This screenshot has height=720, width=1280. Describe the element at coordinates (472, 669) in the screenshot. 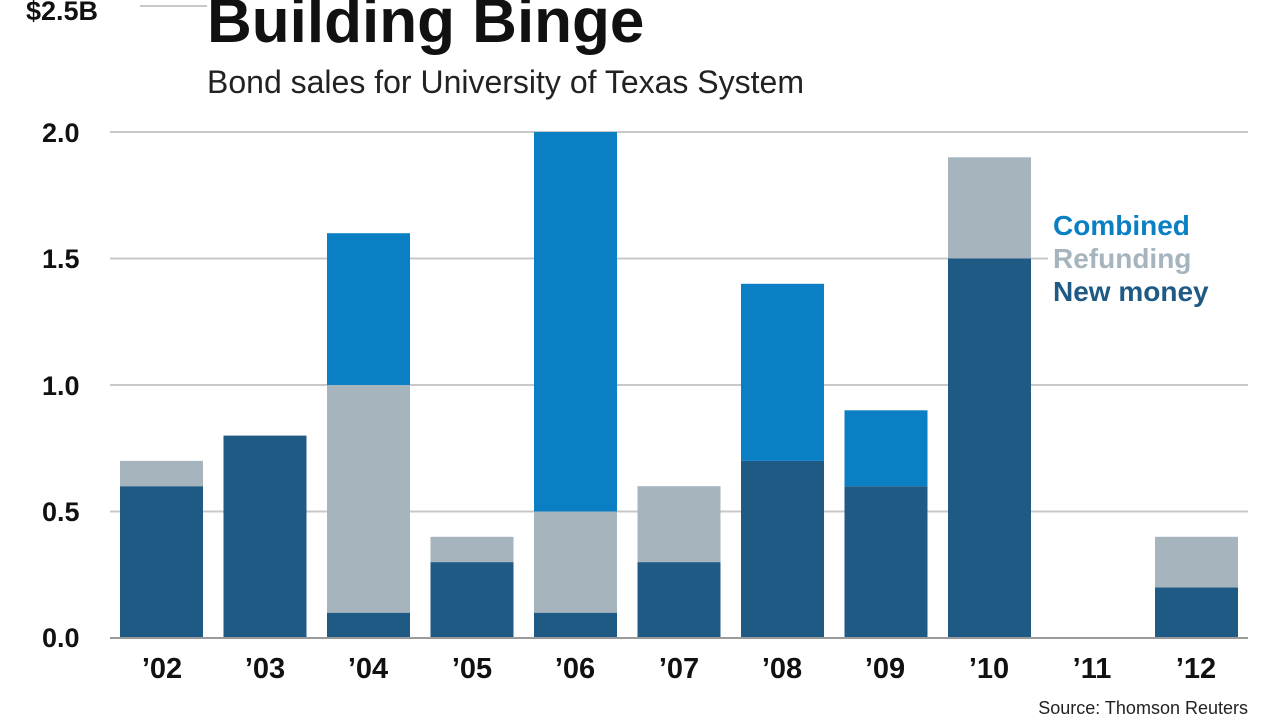

I see `x-tick-label: ’05` at that location.